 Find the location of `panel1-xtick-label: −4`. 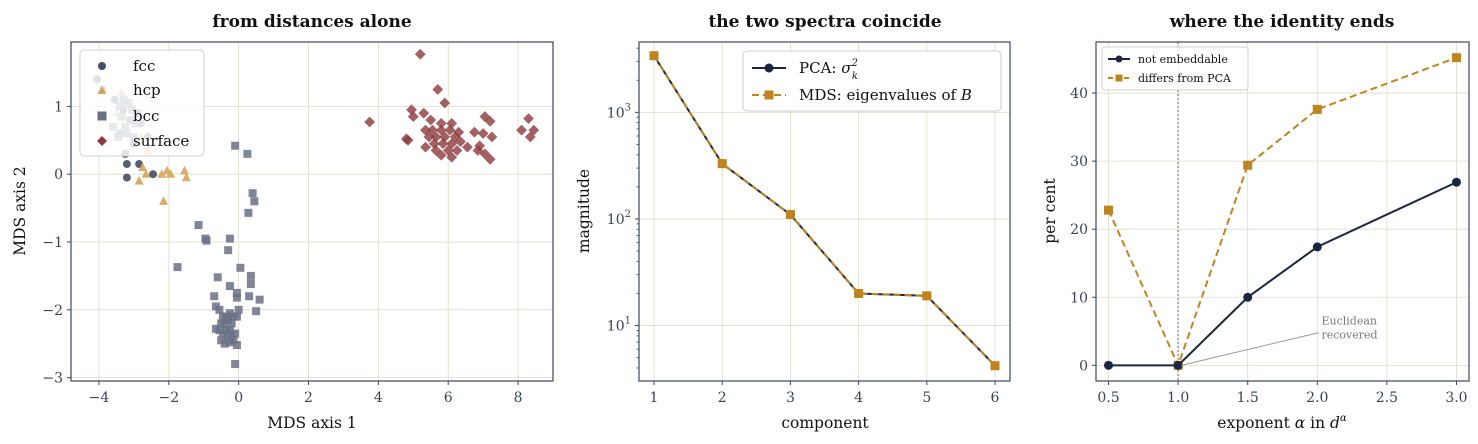

panel1-xtick-label: −4 is located at coordinates (99, 398).